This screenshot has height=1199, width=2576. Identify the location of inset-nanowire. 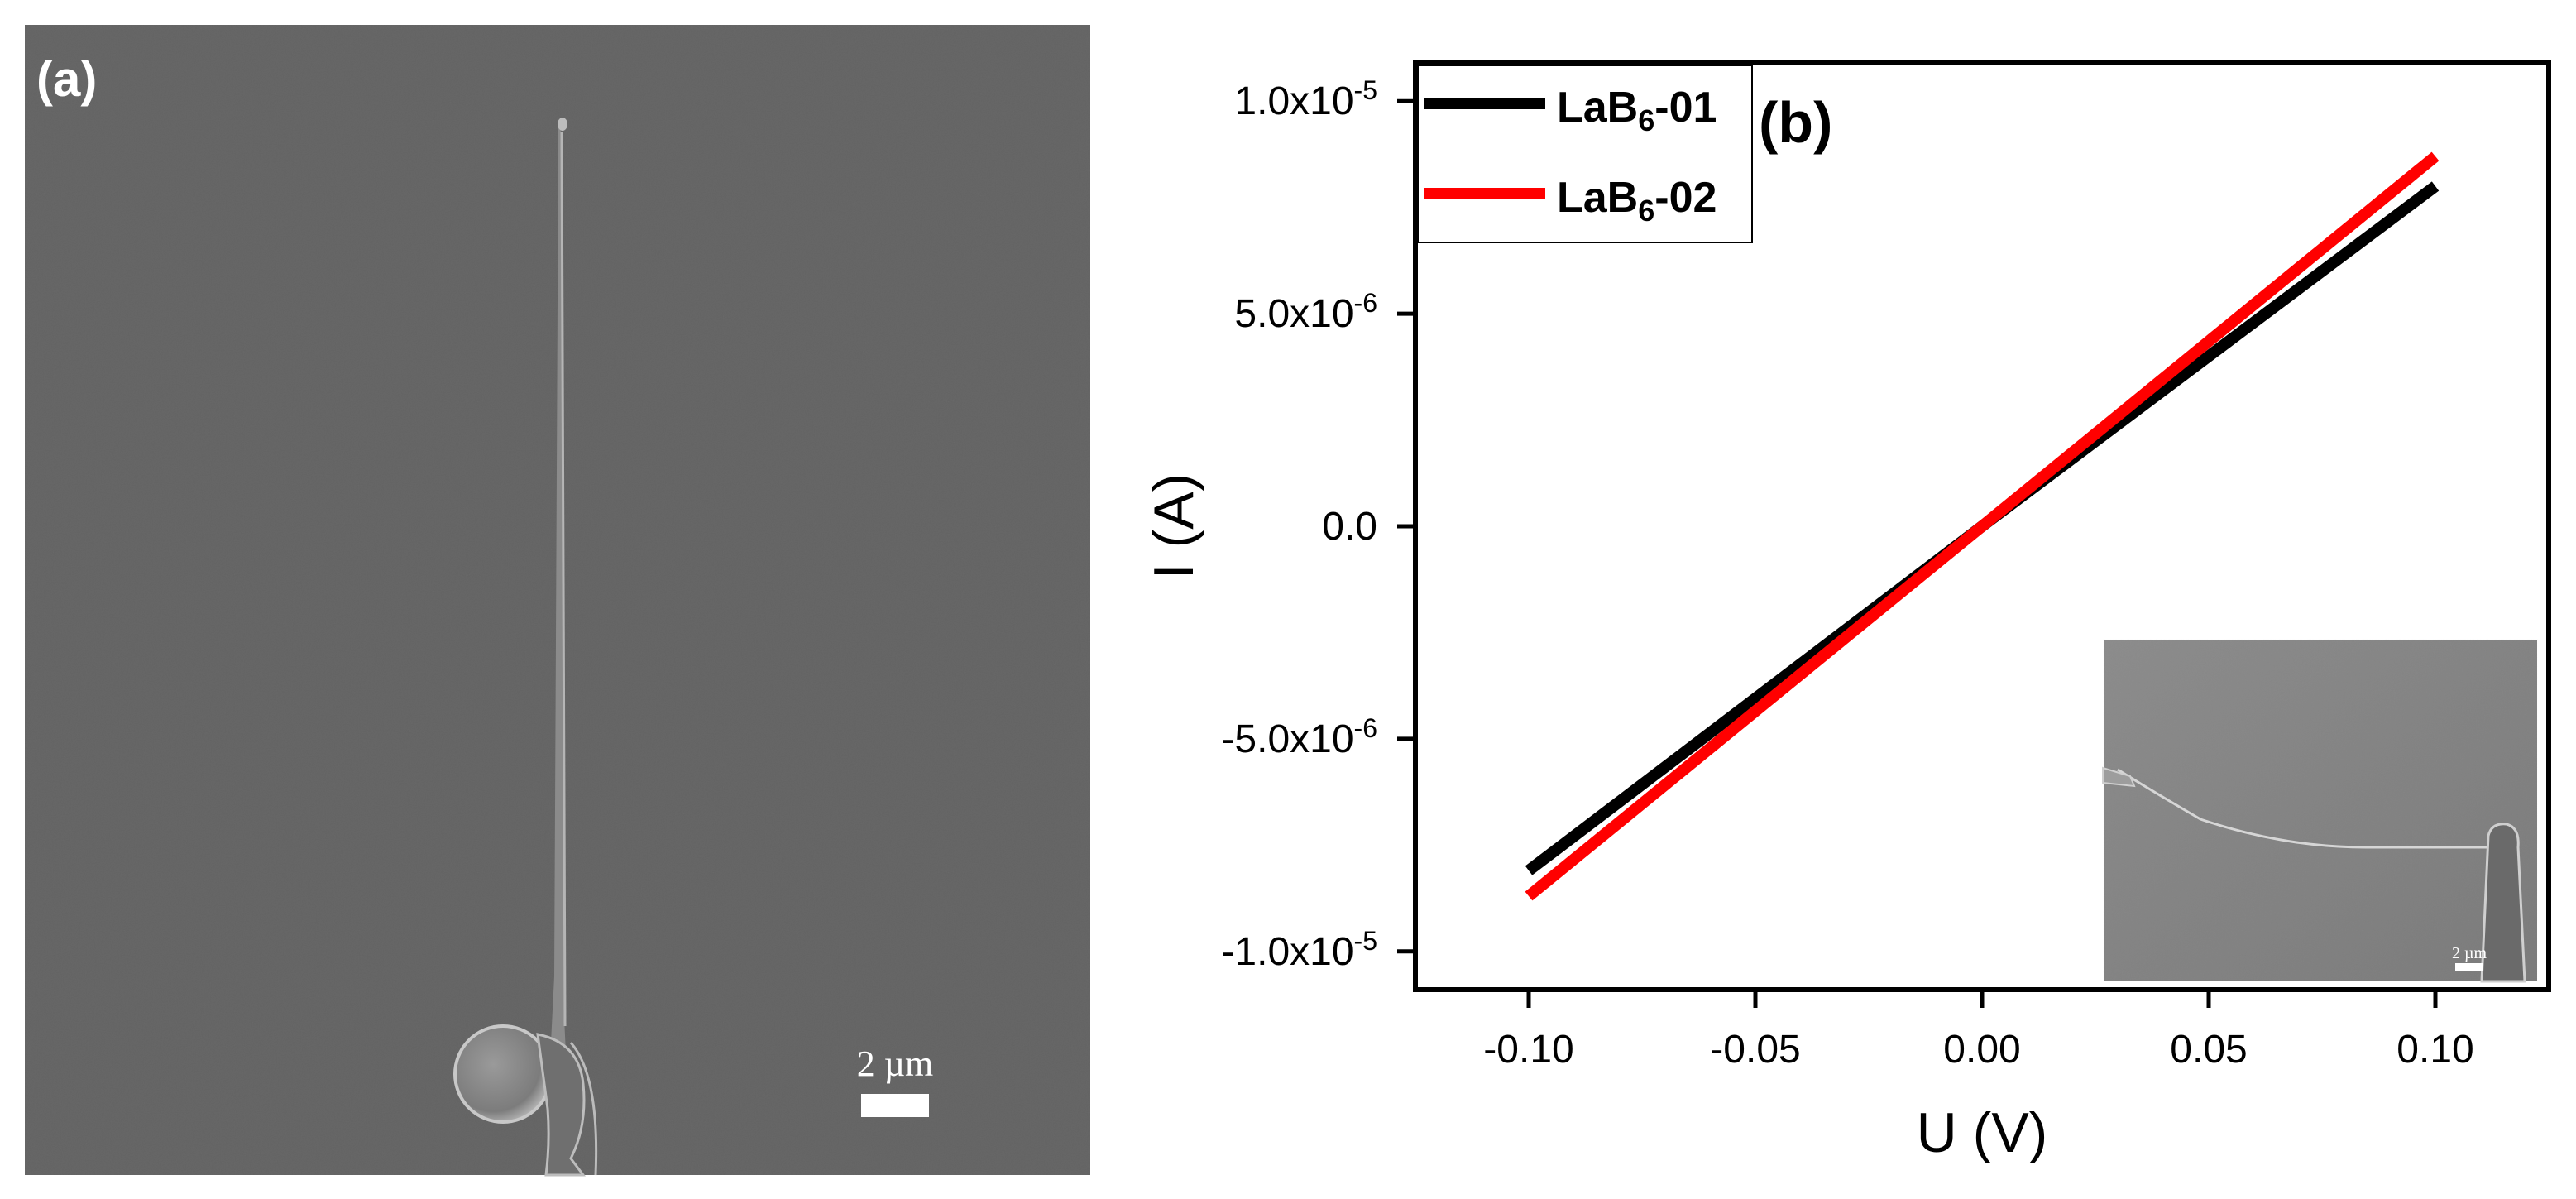
(2307, 808).